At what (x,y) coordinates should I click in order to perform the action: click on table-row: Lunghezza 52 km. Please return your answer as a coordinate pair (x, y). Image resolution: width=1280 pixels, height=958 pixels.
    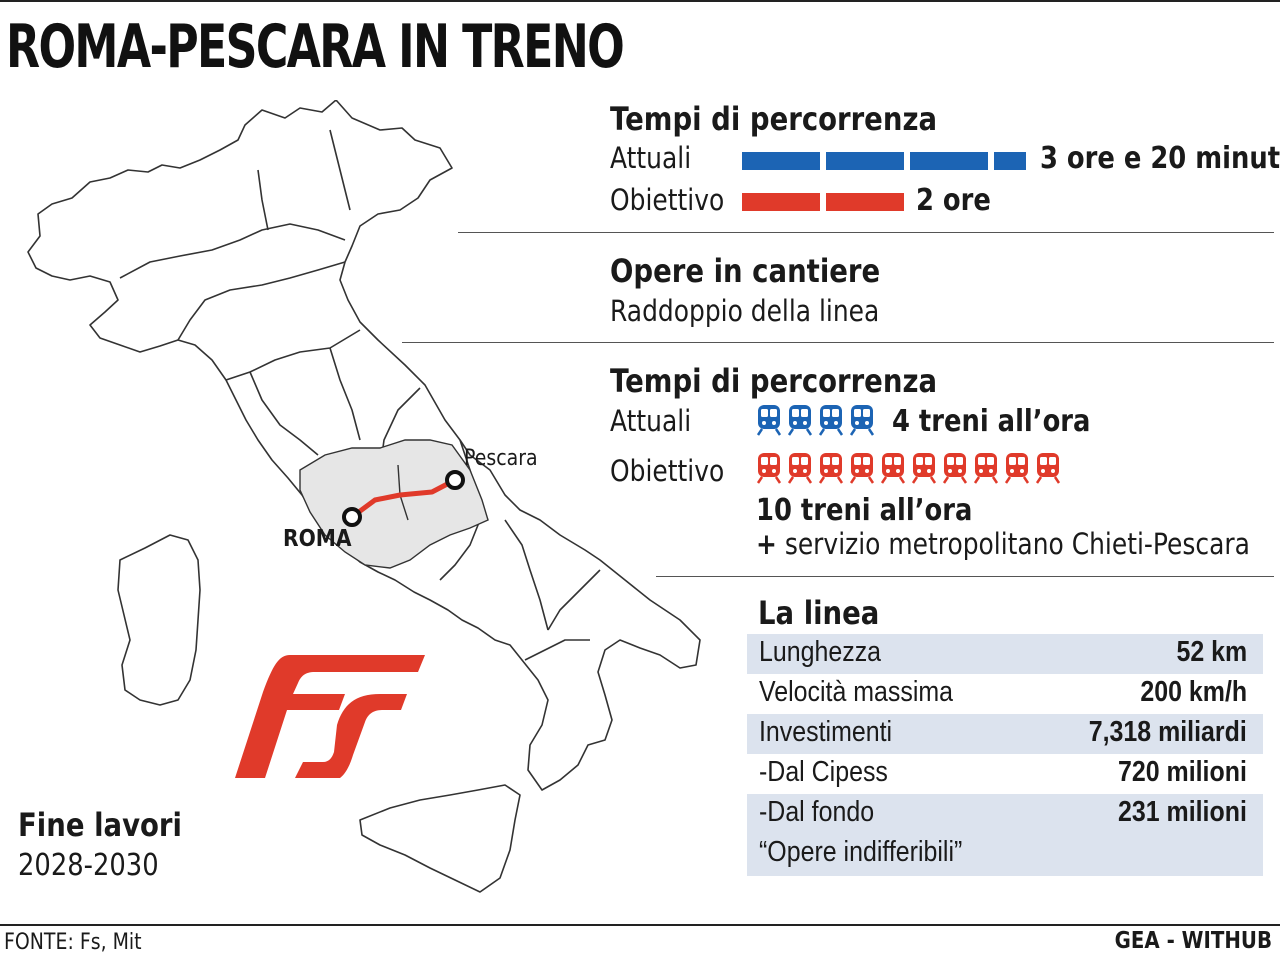
    Looking at the image, I should click on (1005, 654).